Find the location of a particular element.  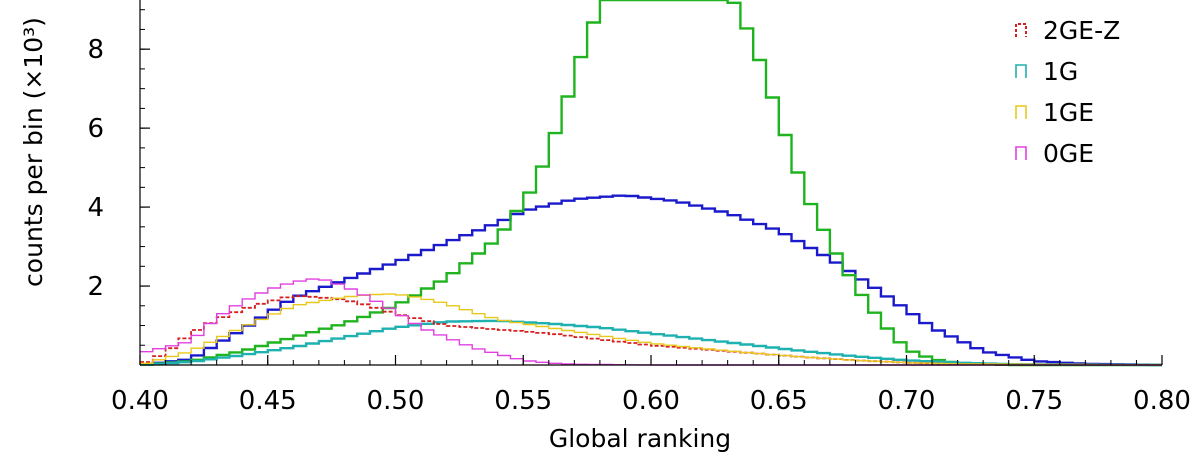

x-ticks: 0.40 0.45 0.50 0.55 0.60 0.65 0.70 0.75 0.80 is located at coordinates (651, 385).